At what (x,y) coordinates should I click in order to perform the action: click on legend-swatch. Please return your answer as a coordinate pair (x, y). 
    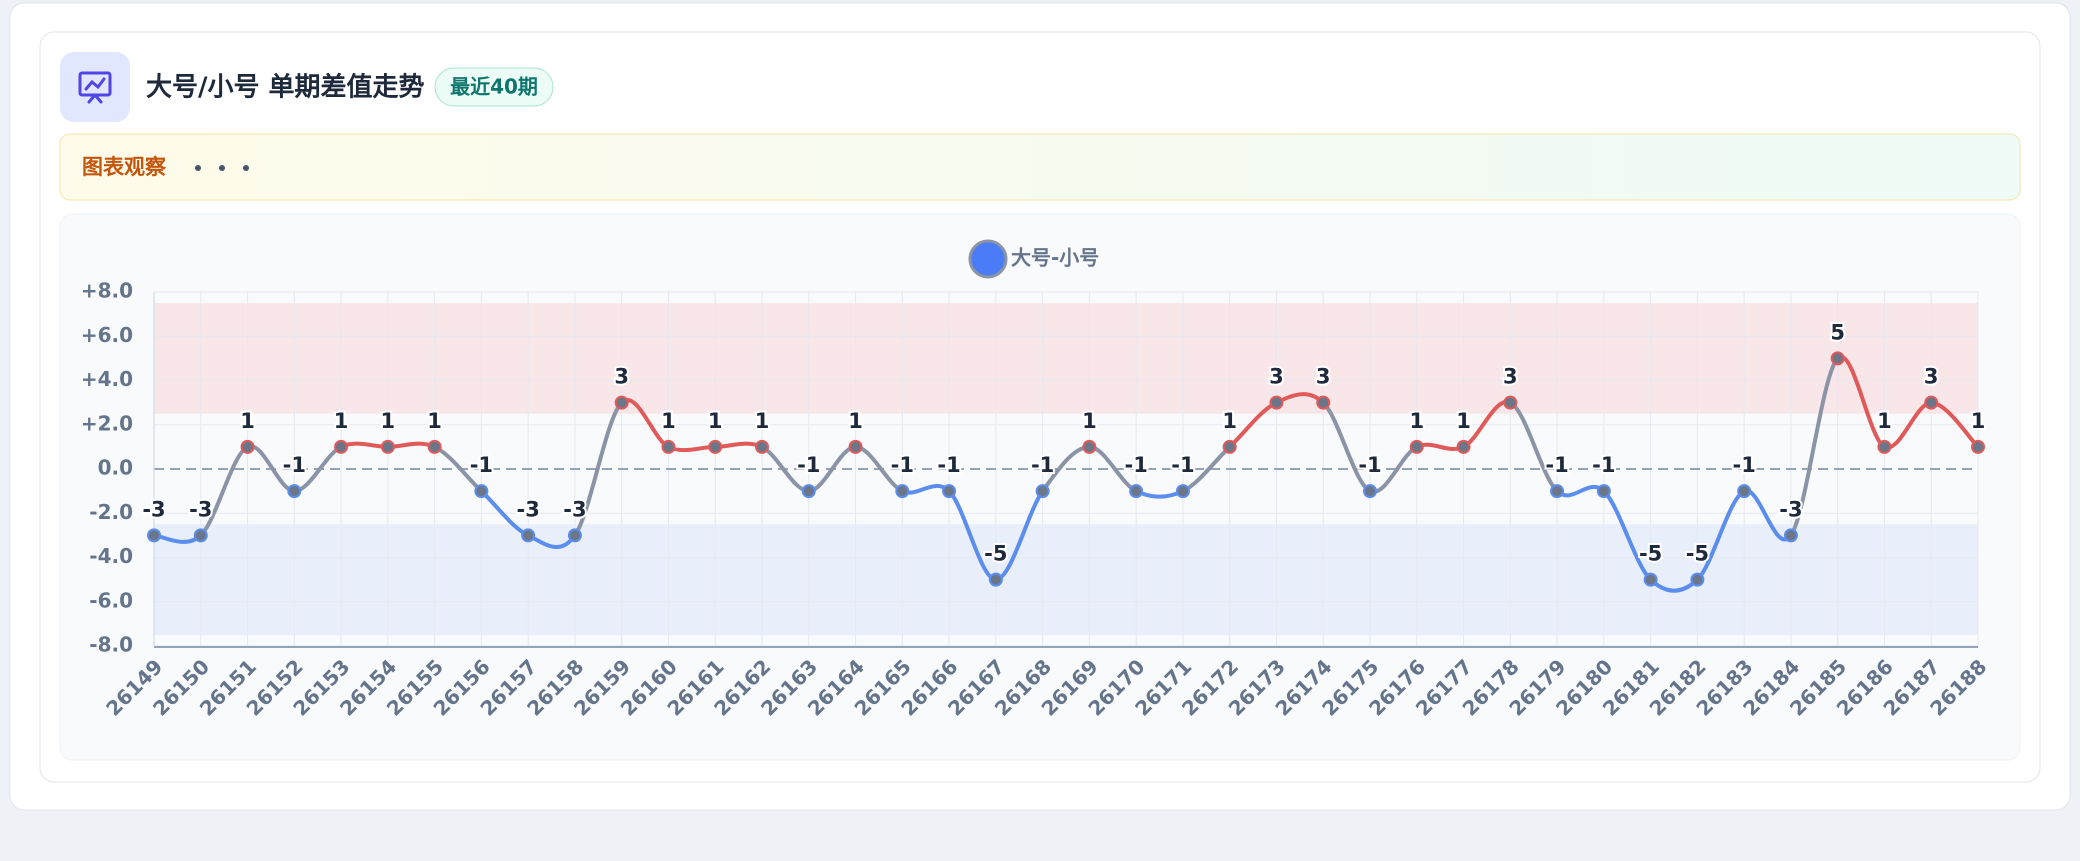
    Looking at the image, I should click on (988, 259).